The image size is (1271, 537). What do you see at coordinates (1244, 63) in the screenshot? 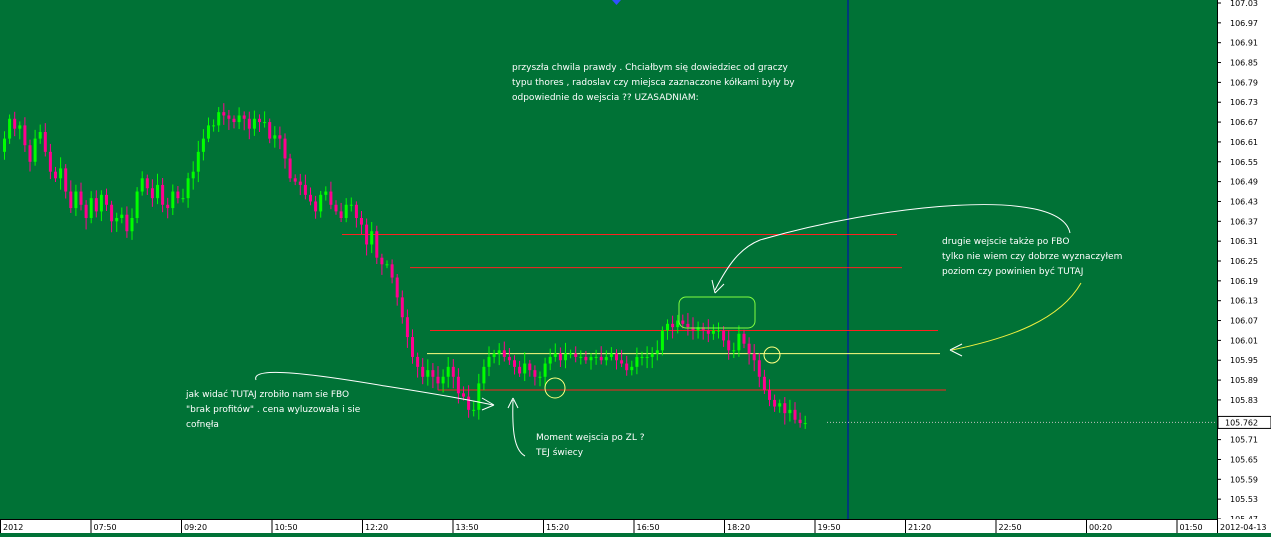
I see `price-tick-label: 106.85` at bounding box center [1244, 63].